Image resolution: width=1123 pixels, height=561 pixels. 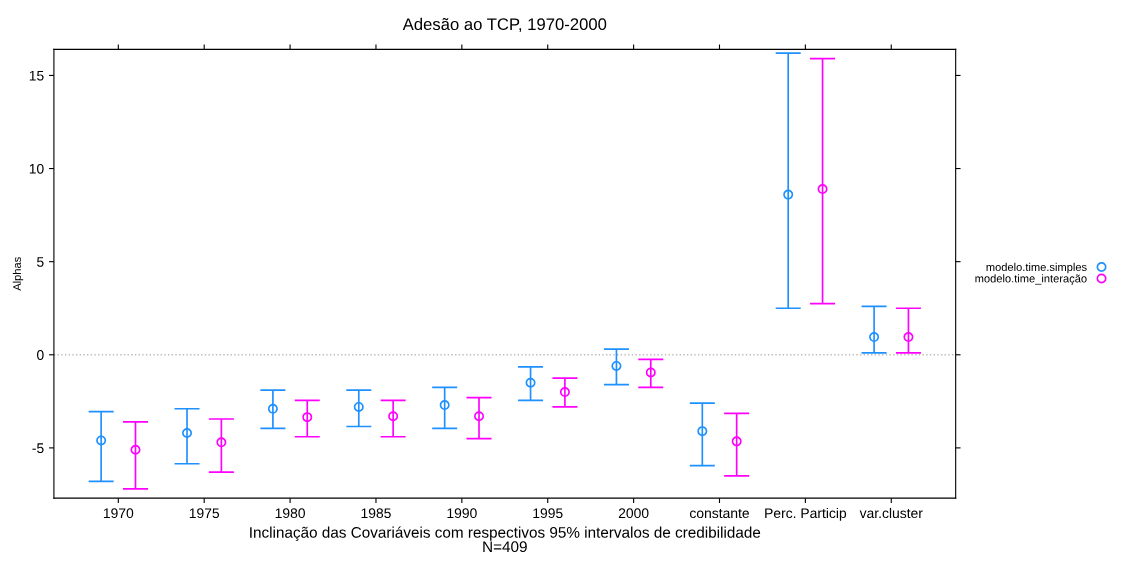 I want to click on x-tick-label: 1990, so click(x=462, y=513).